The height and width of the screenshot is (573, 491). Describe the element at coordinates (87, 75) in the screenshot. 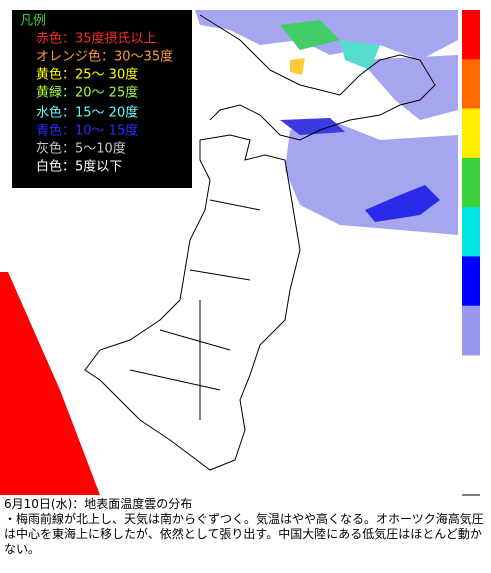

I see `legend-item: 黄色：25〜 30度` at that location.